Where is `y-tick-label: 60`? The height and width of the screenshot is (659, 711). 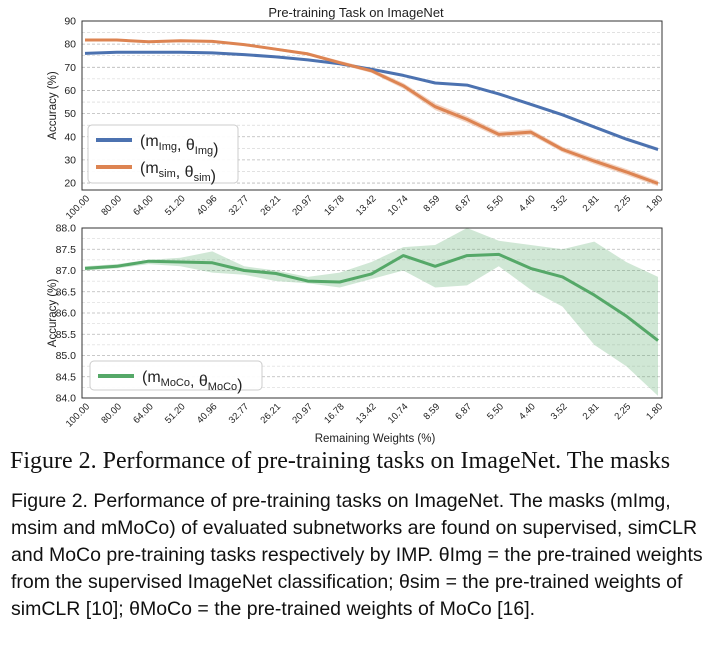 y-tick-label: 60 is located at coordinates (70, 91).